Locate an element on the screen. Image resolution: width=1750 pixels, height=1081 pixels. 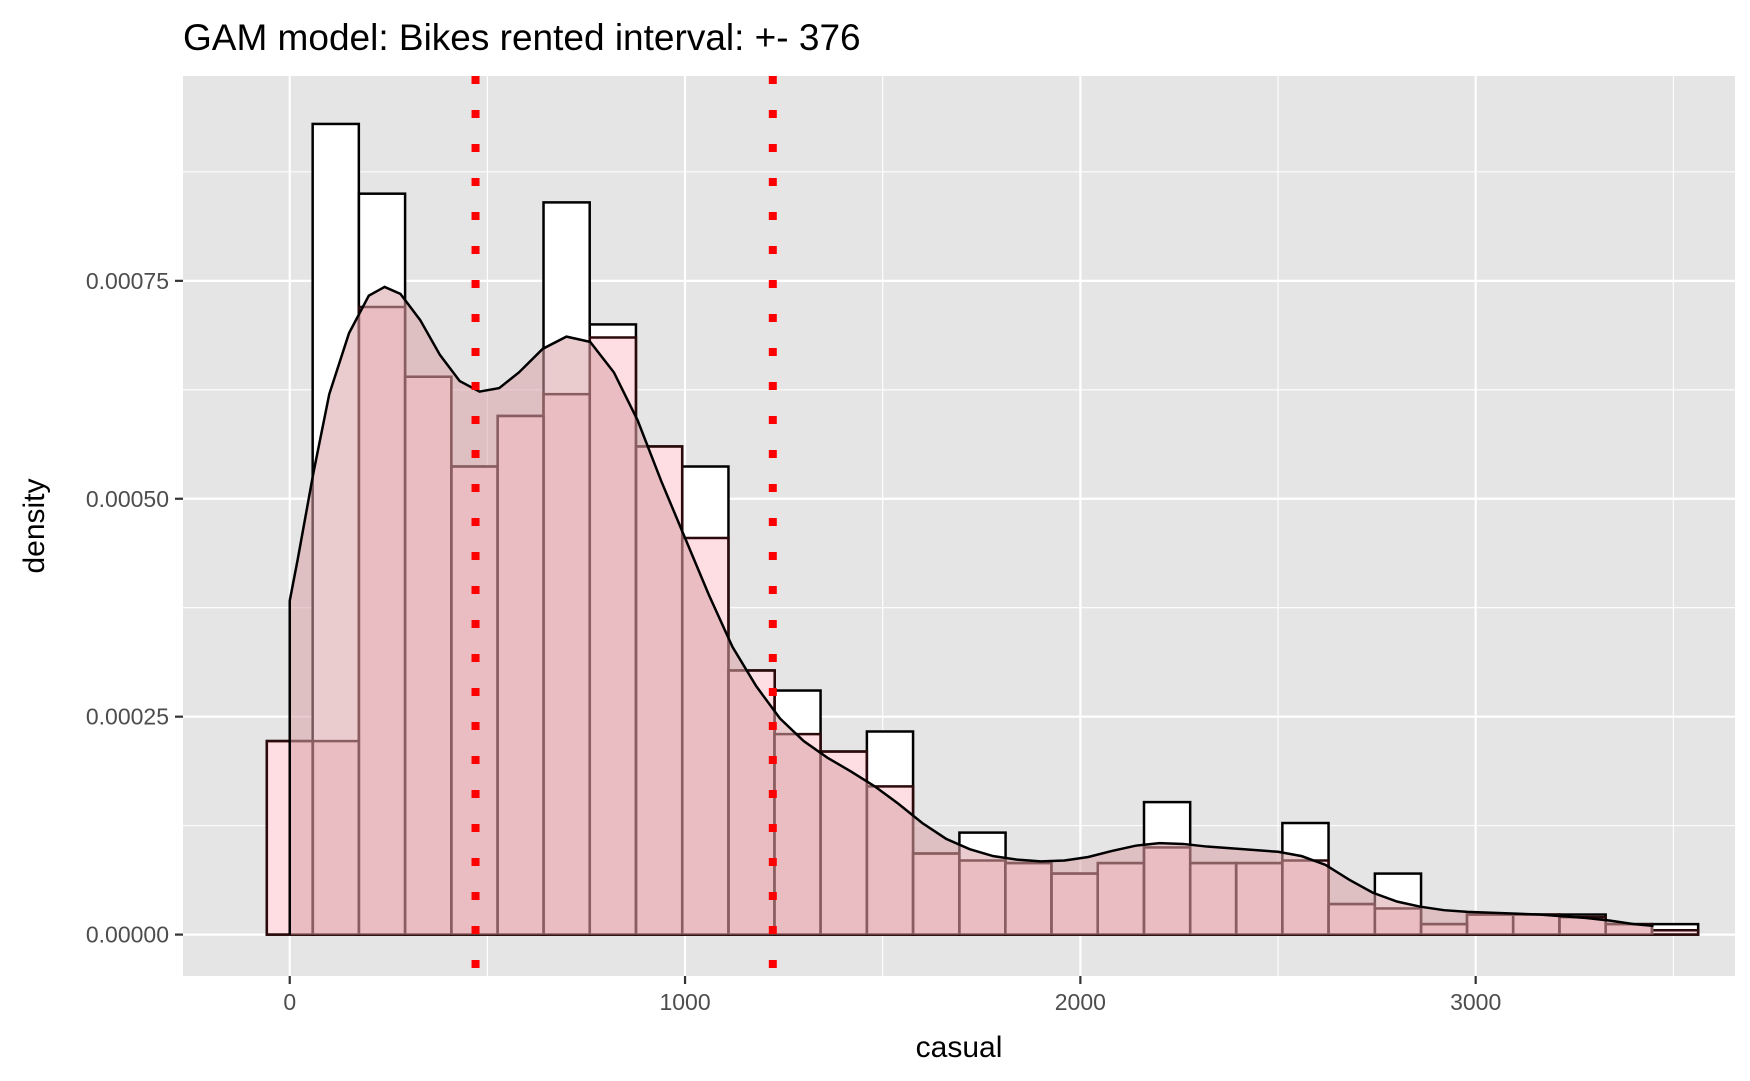
x-axis-title: casual is located at coordinates (959, 1047).